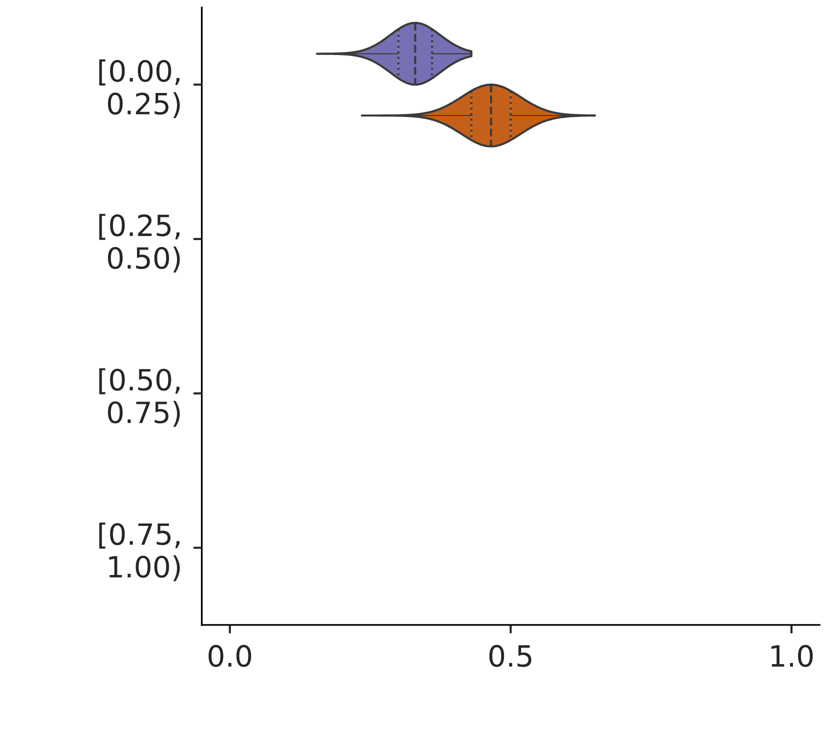 The image size is (827, 744). I want to click on y-tick-label: [0.50, 0.75), so click(139, 397).